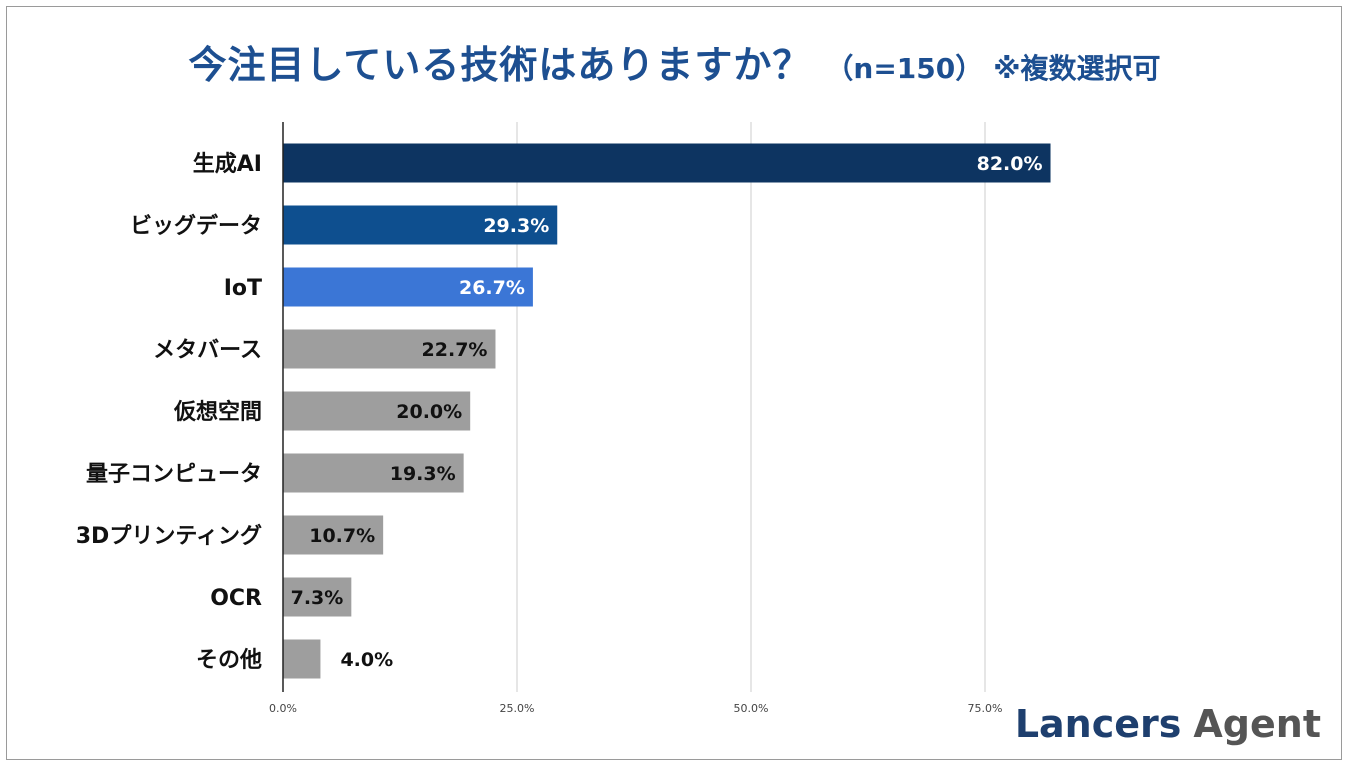 This screenshot has width=1349, height=766. I want to click on category-label: 仮想空間, so click(217, 412).